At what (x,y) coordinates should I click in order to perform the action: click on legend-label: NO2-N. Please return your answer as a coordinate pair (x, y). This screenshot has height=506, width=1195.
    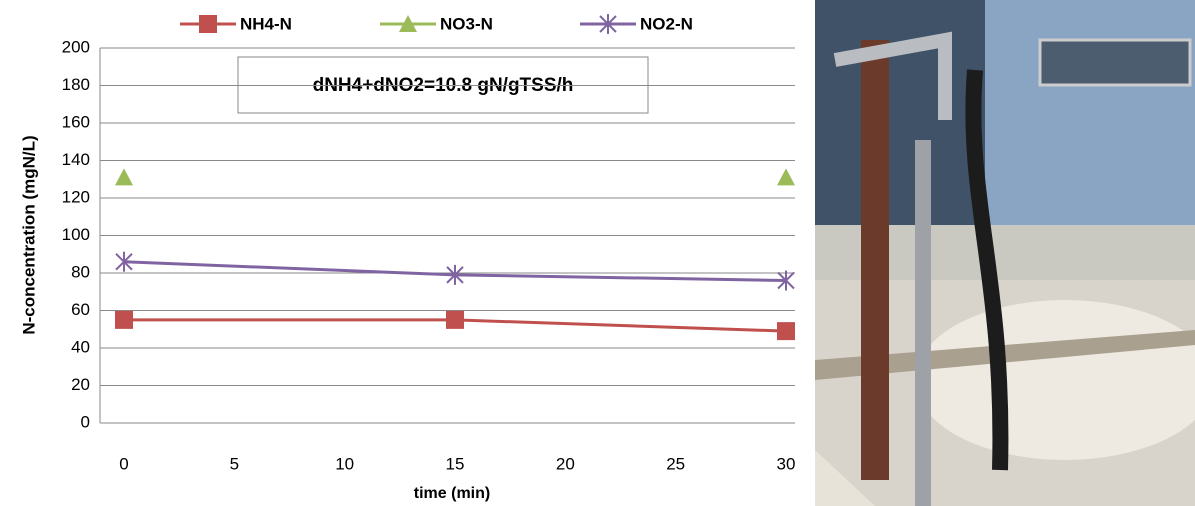
    Looking at the image, I should click on (666, 23).